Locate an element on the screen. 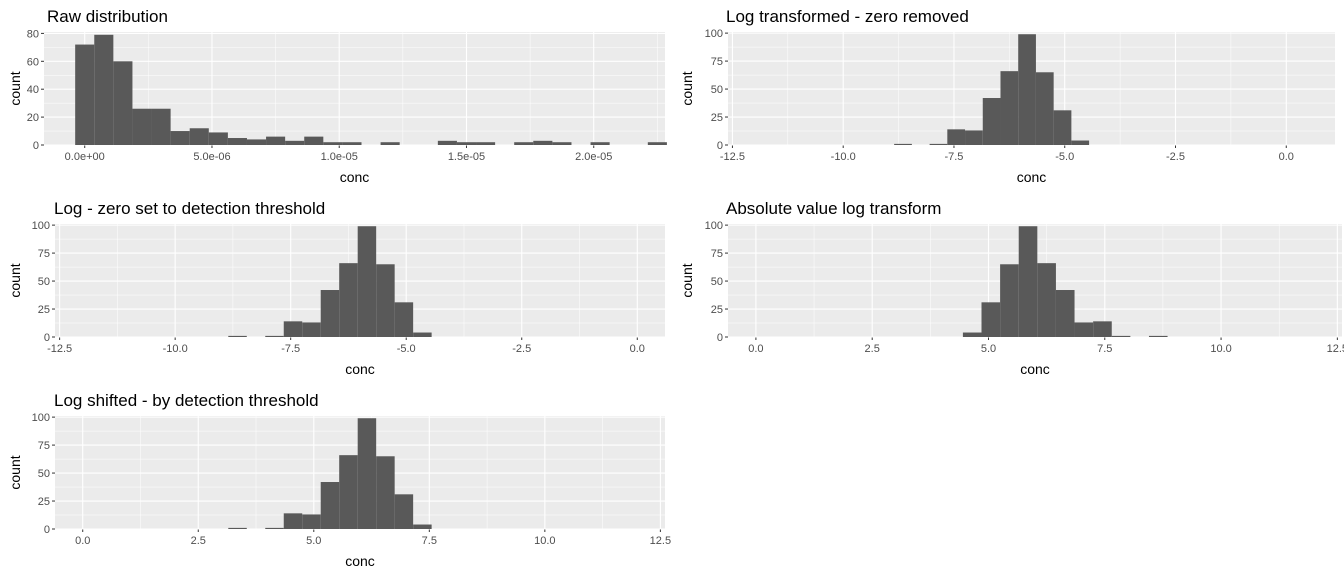 The image size is (1344, 576). x-tick-label: -12.5 is located at coordinates (59, 349).